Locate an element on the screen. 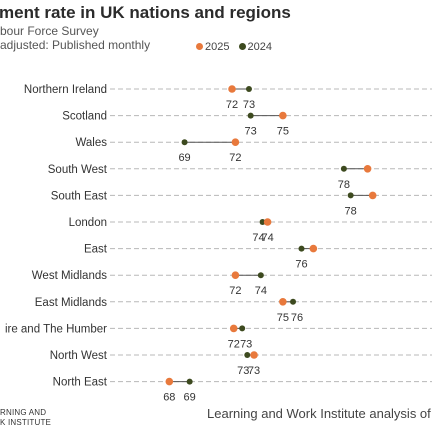 Image resolution: width=432 pixels, height=432 pixels. category-label-ire-and-the-humber: ire and The Humber is located at coordinates (56, 329).